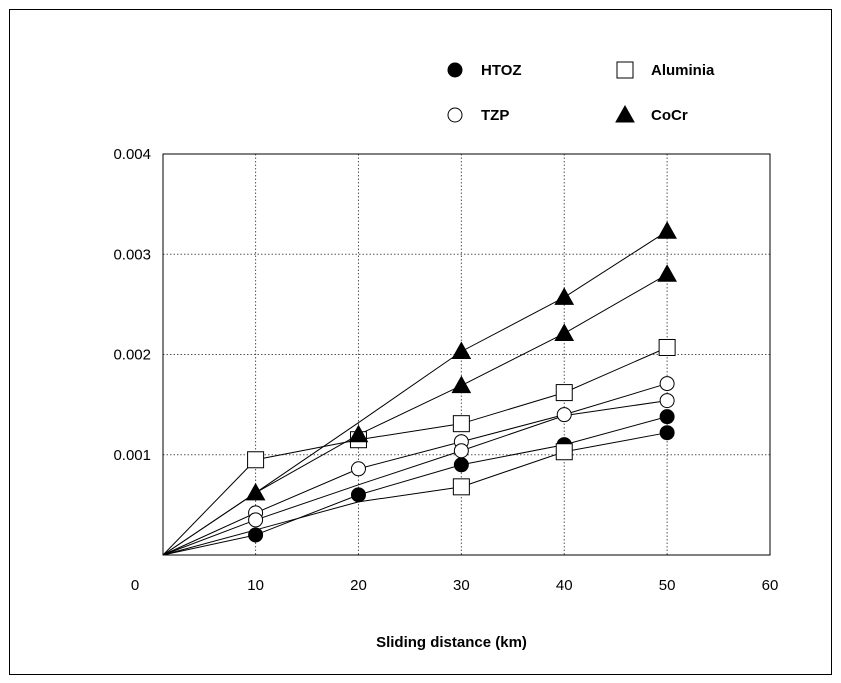 This screenshot has height=683, width=841. Describe the element at coordinates (132, 455) in the screenshot. I see `y-tick-label: 0.001` at that location.